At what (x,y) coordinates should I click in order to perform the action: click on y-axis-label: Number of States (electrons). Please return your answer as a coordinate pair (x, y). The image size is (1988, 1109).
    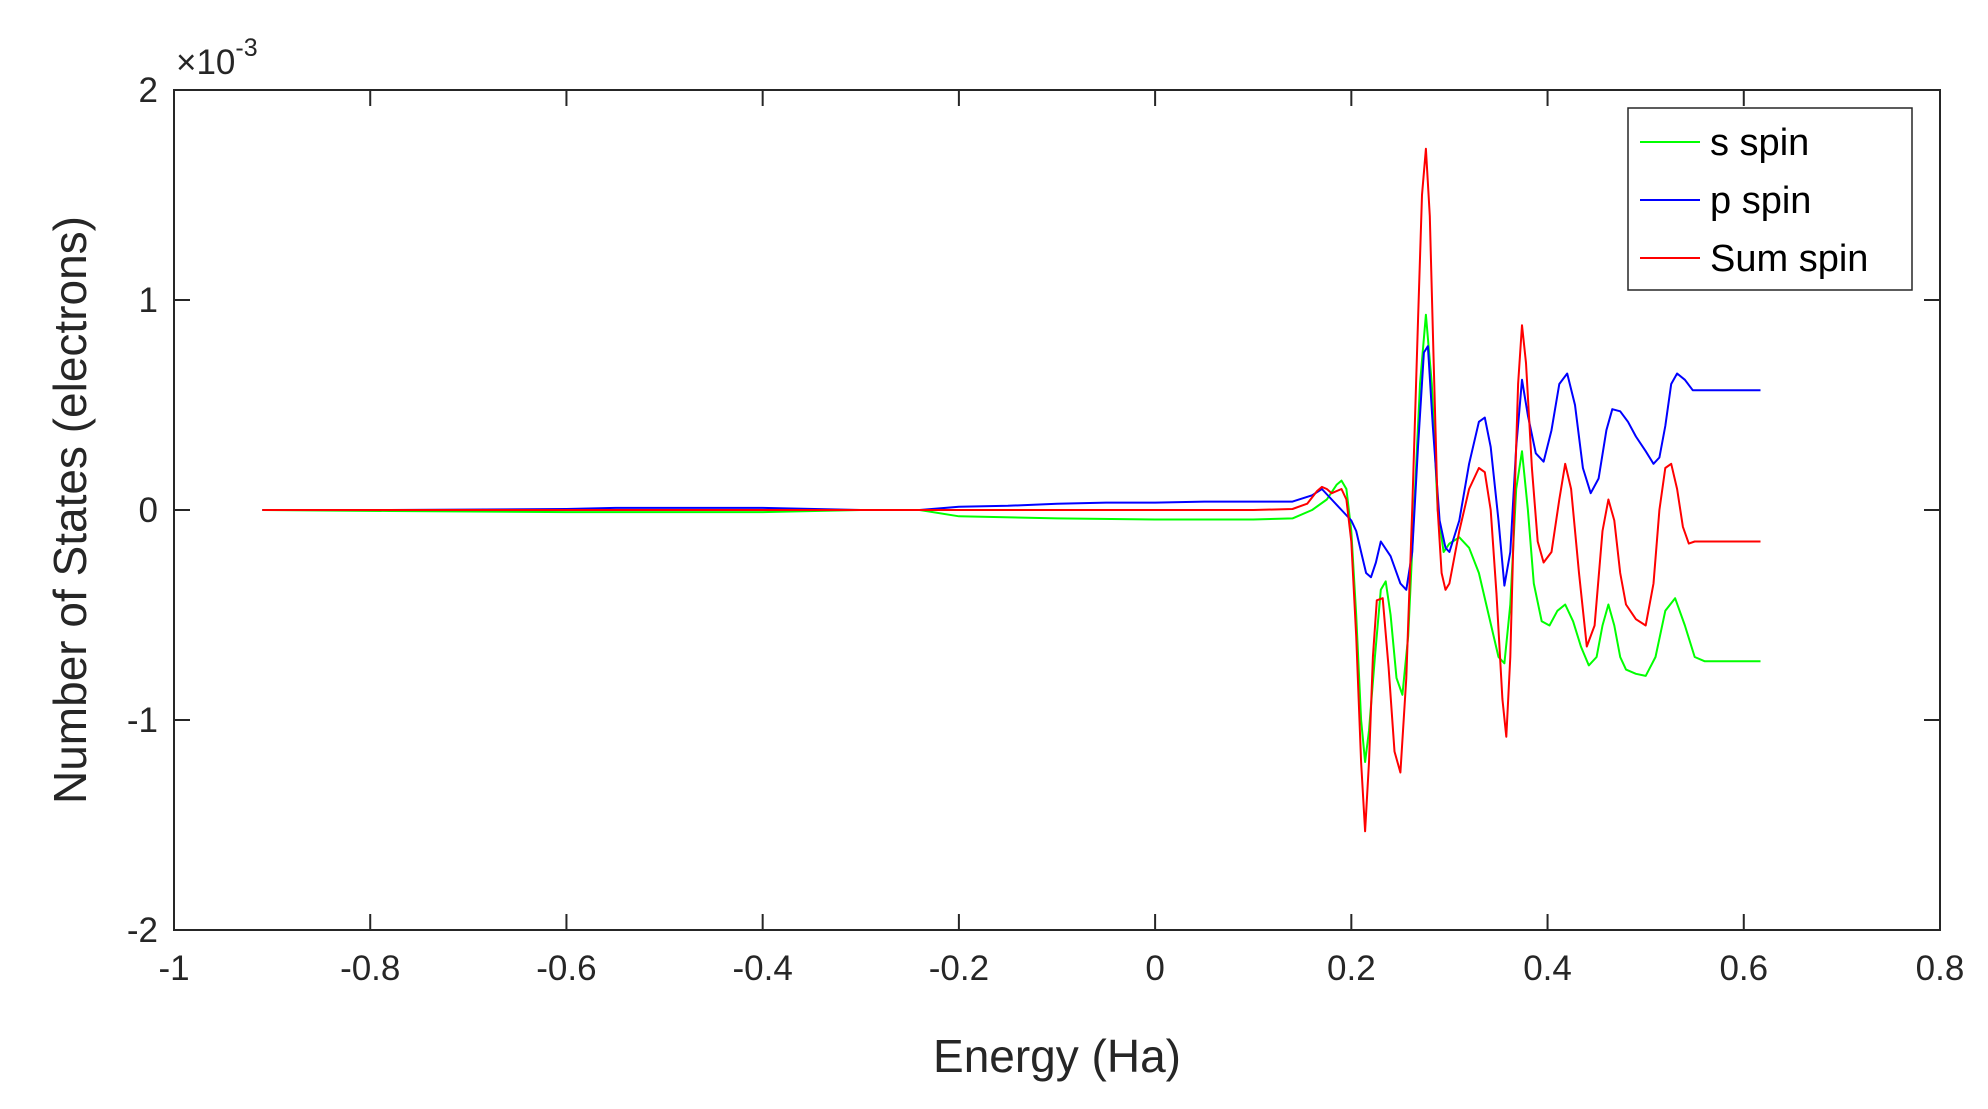
    Looking at the image, I should click on (70, 510).